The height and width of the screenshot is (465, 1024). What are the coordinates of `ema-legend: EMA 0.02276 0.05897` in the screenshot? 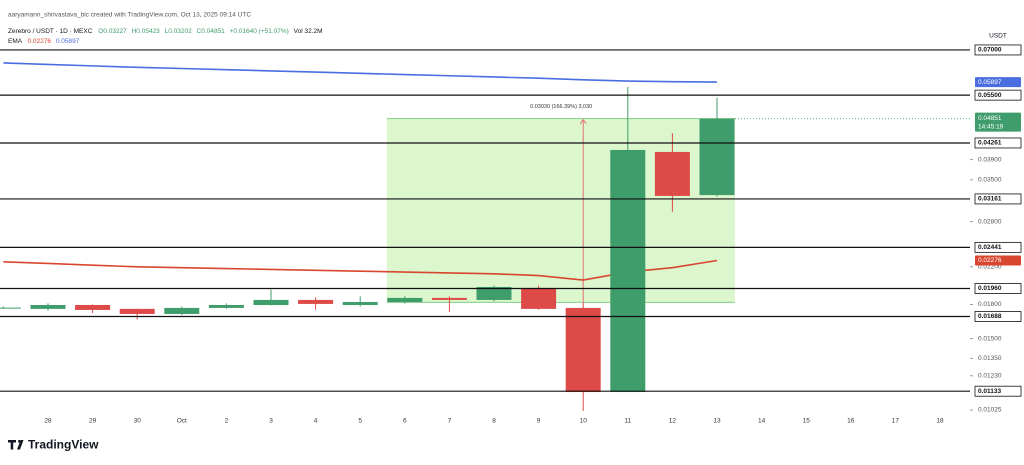 It's located at (44, 41).